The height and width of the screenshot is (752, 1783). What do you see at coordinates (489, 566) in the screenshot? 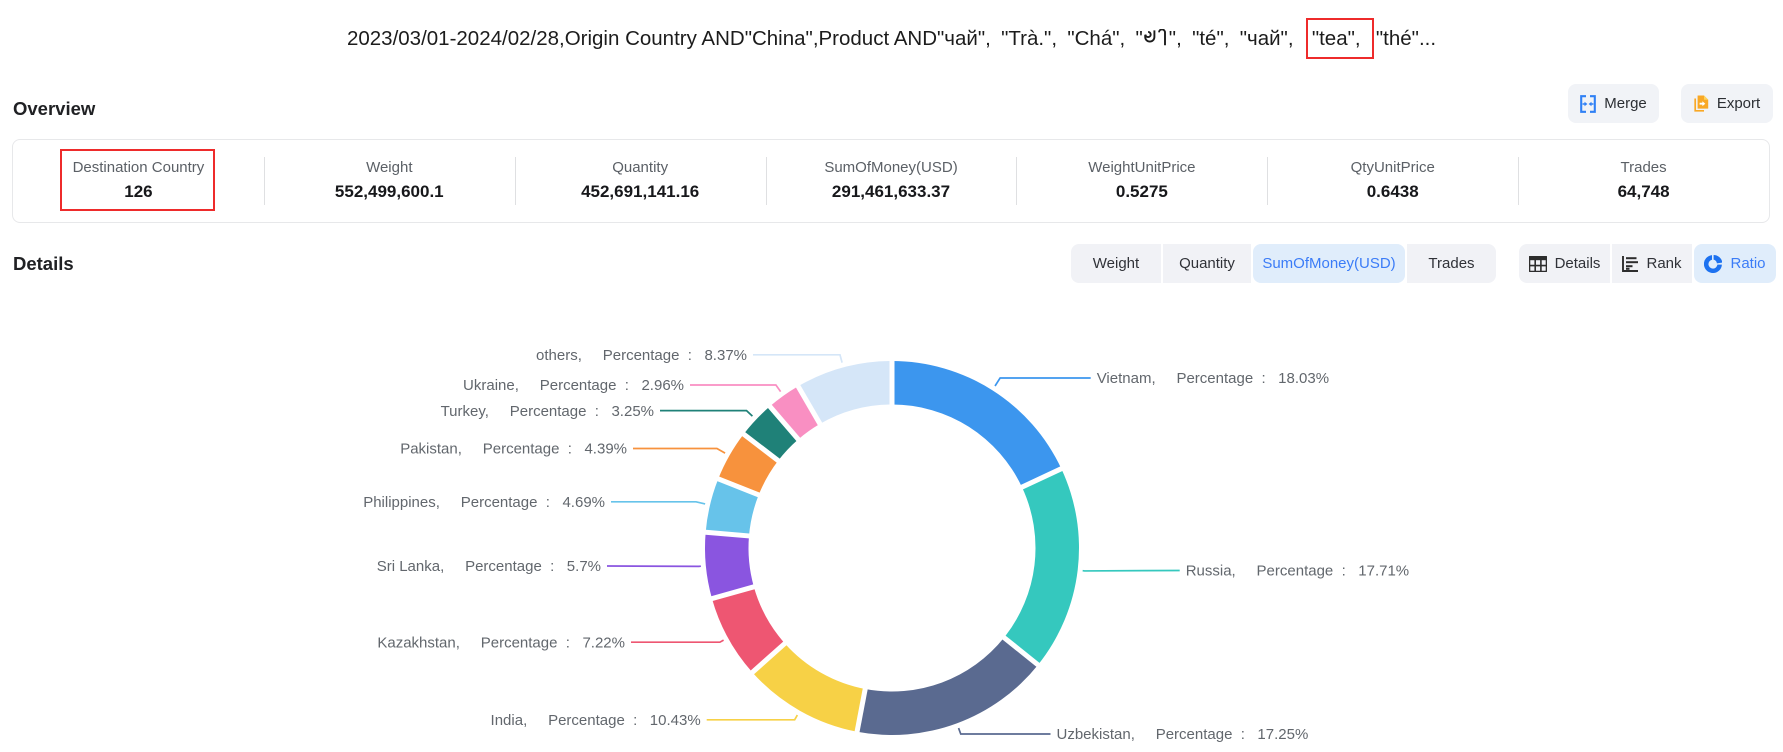
I see `svg-text:Sri Lanka, Percentage :: Sri Lanka, Percentage : 5.7%` at bounding box center [489, 566].